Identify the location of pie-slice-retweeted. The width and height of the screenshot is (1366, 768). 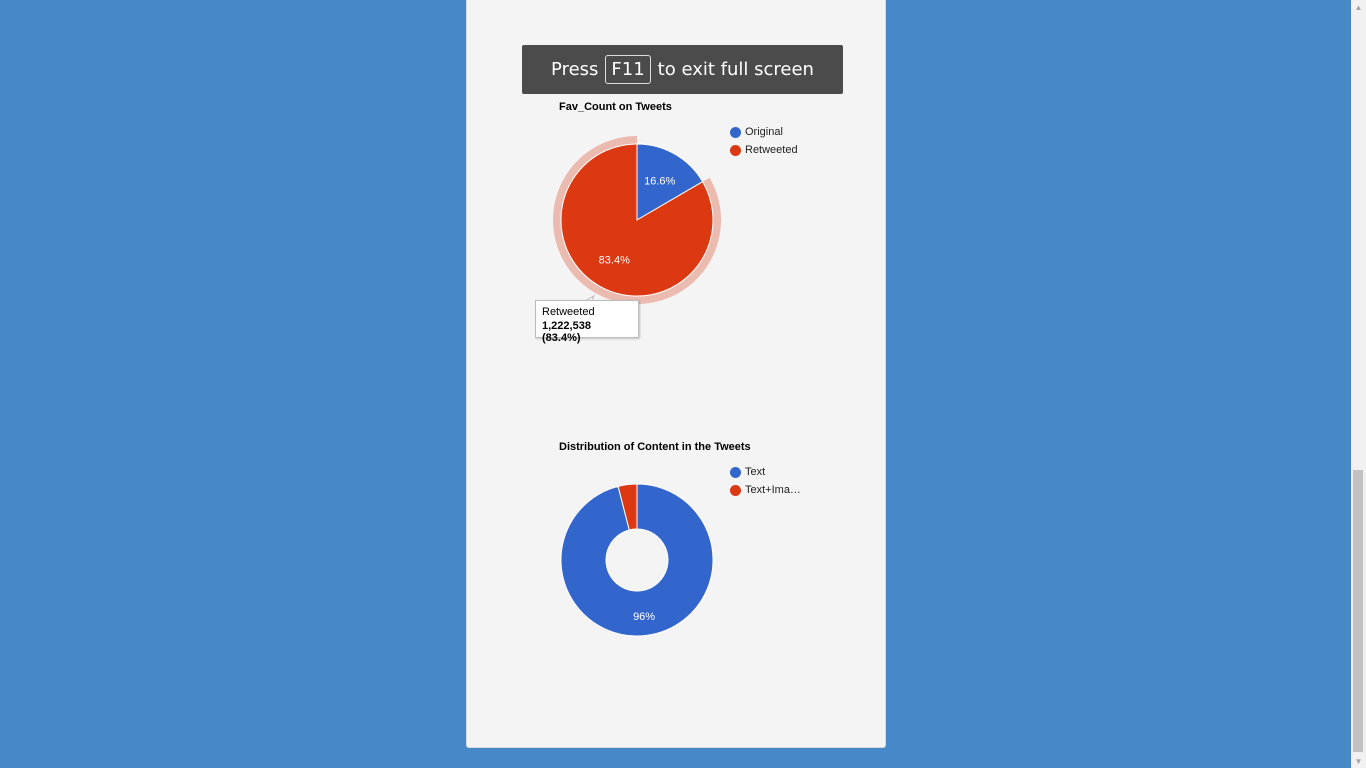
(637, 220).